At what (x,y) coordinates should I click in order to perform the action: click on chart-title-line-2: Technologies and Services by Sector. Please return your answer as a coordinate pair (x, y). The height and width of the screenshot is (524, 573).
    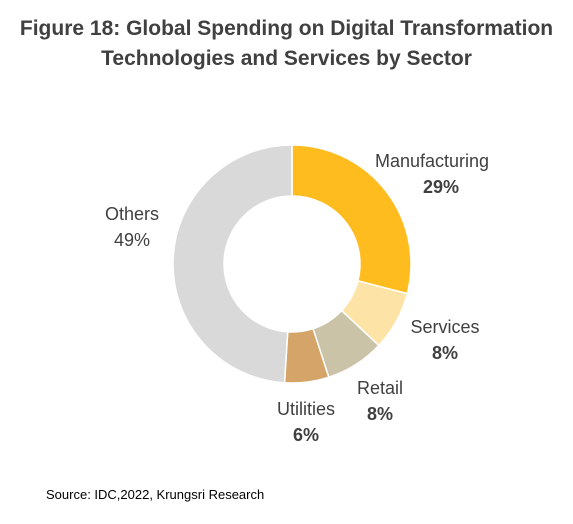
    Looking at the image, I should click on (286, 58).